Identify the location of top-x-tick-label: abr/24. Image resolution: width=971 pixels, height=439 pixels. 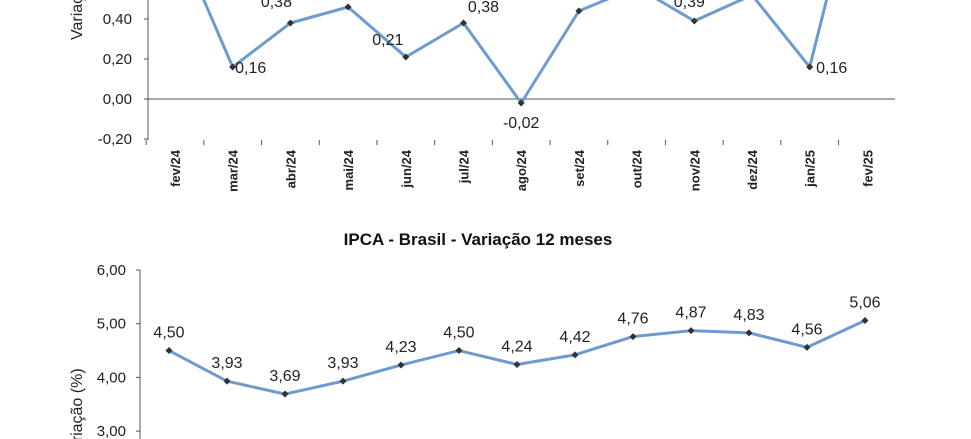
(290, 168).